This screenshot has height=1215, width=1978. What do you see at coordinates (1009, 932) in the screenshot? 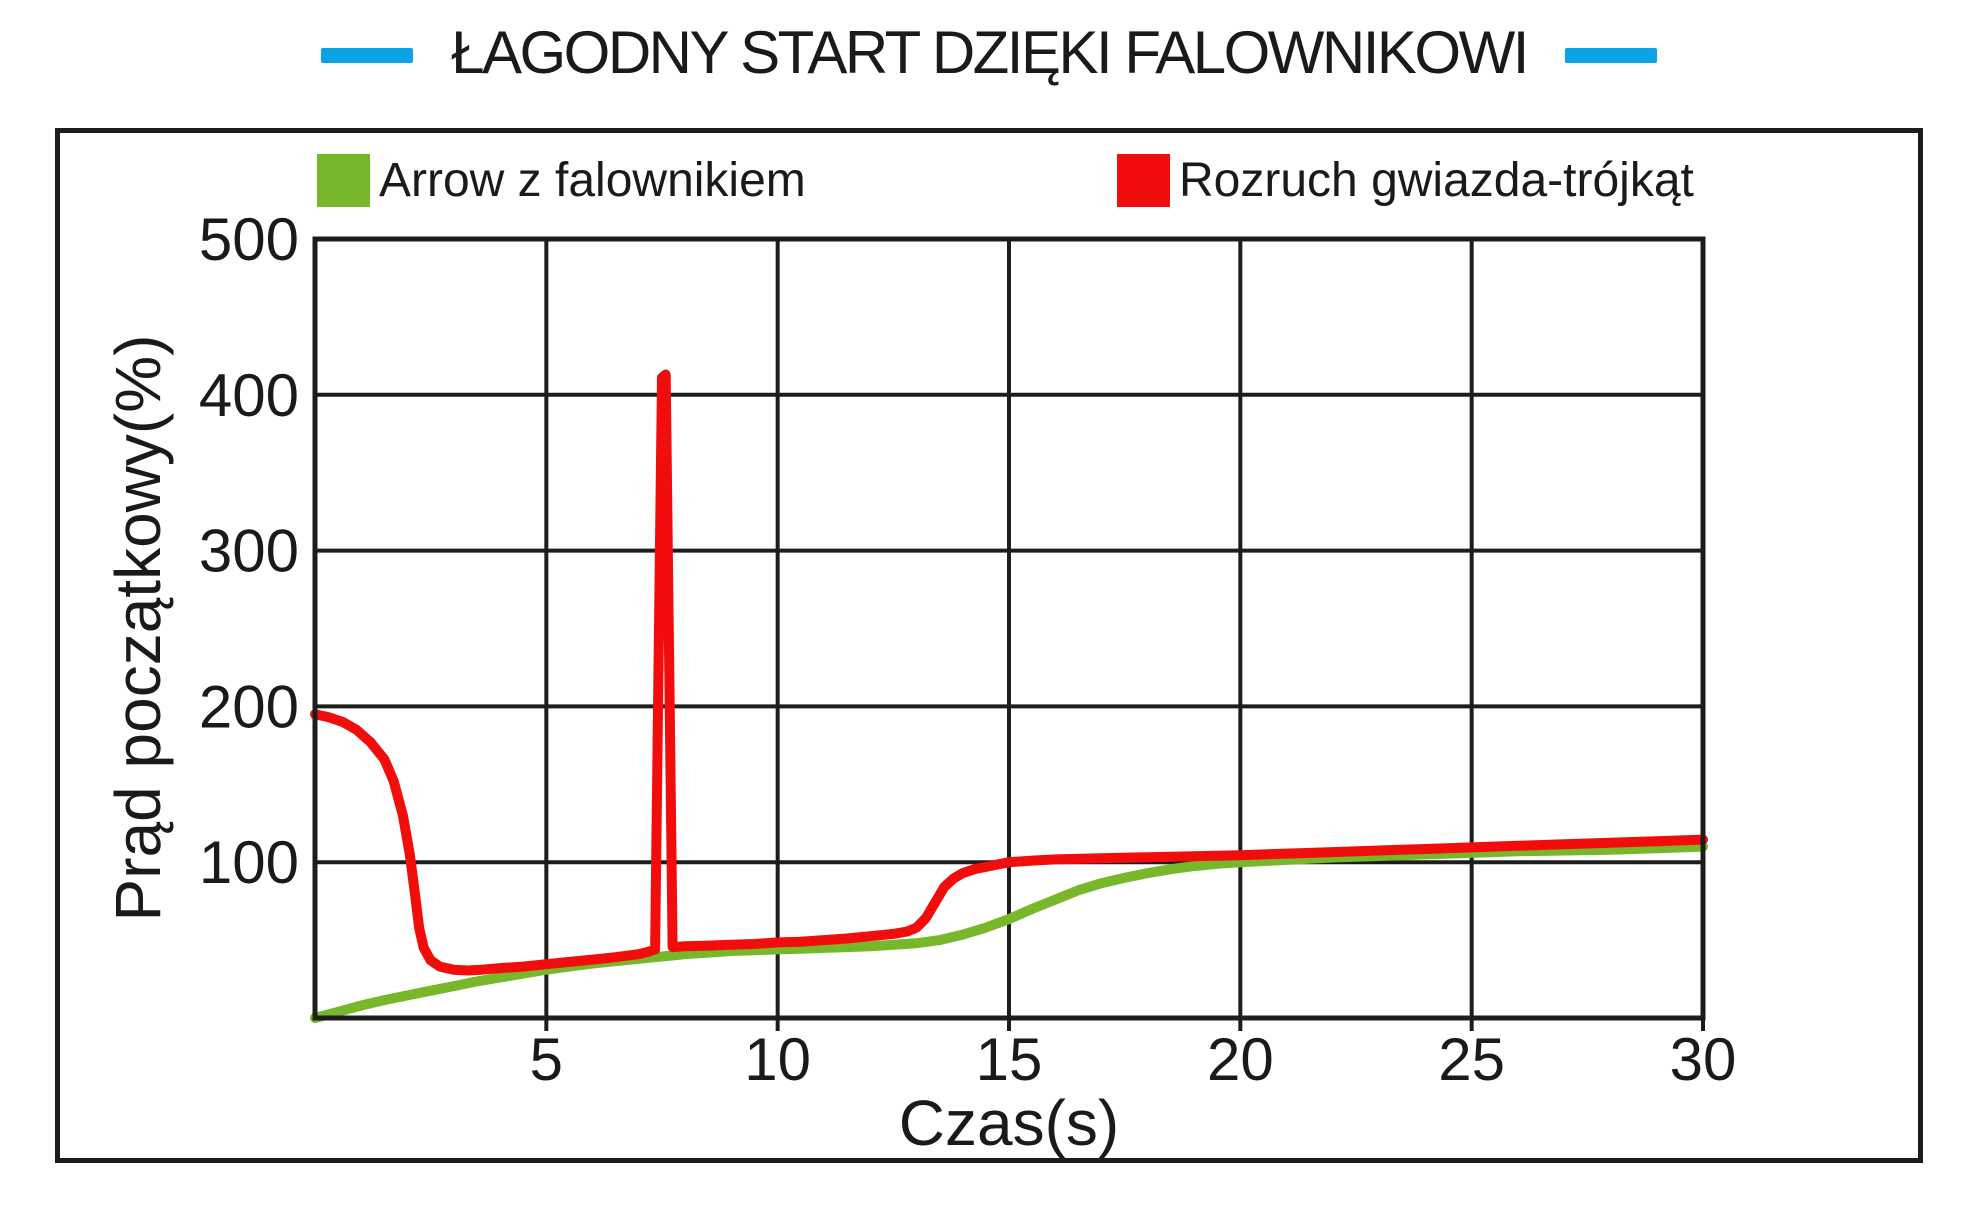
I see `series-line-arrow-z-falownikiem` at bounding box center [1009, 932].